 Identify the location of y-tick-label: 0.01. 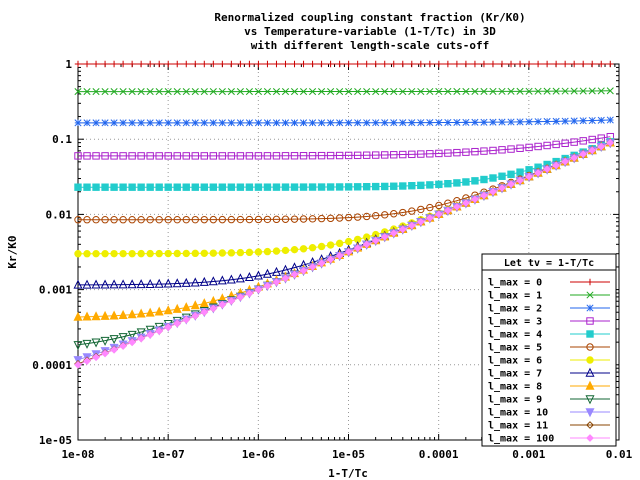
(59, 214).